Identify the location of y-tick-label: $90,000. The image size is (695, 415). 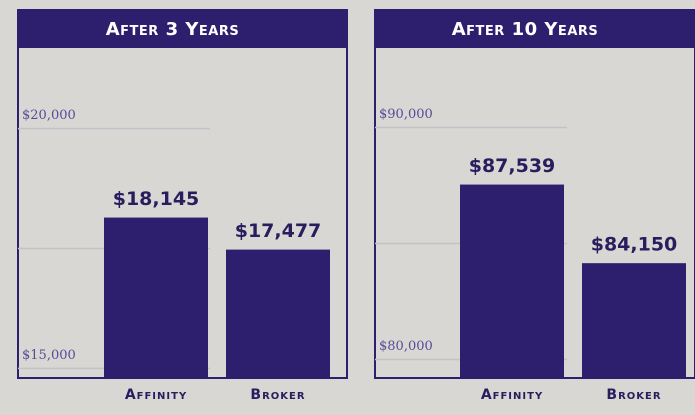
(406, 114).